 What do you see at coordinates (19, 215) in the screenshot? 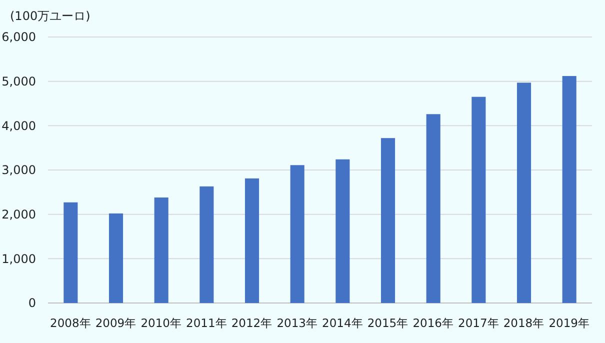
I see `y-tick-label: 2,000` at bounding box center [19, 215].